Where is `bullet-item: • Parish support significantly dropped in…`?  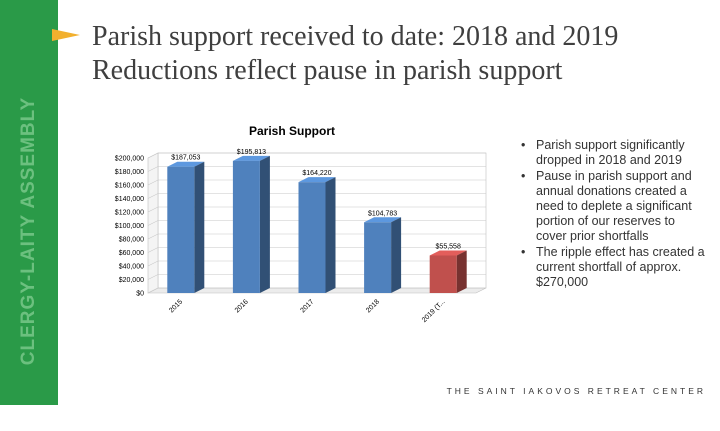
bullet-item: • Parish support significantly dropped in… is located at coordinates (613, 153).